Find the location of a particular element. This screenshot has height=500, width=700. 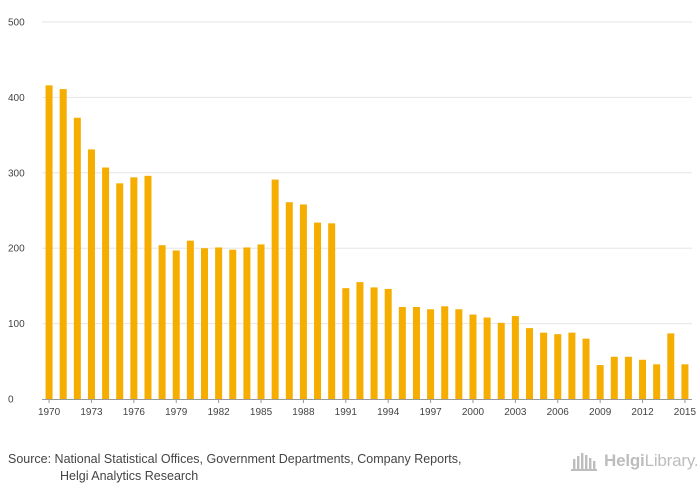

bar-1989 is located at coordinates (318, 310).